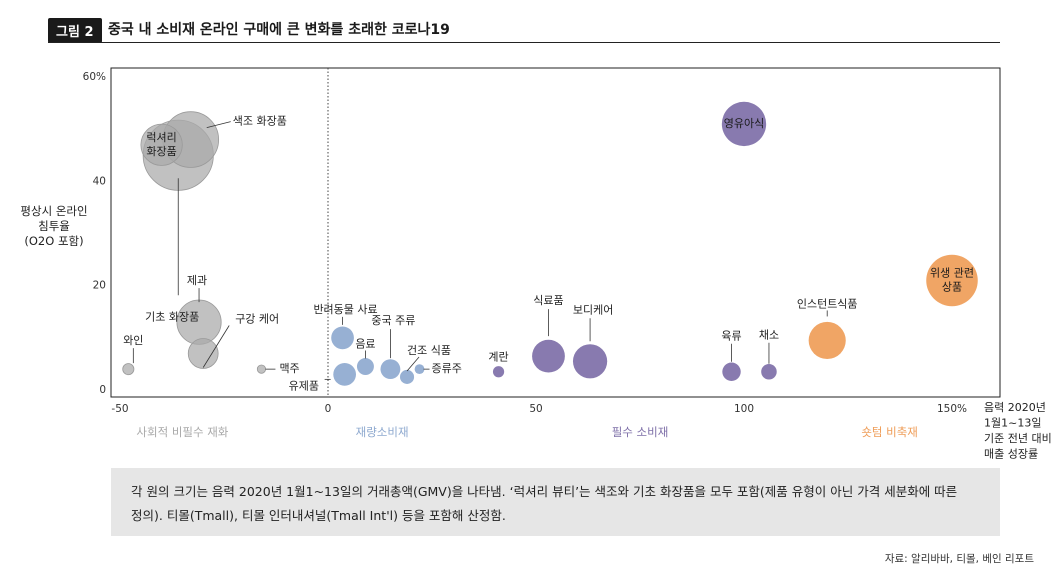  I want to click on bubble-label: 와인, so click(133, 340).